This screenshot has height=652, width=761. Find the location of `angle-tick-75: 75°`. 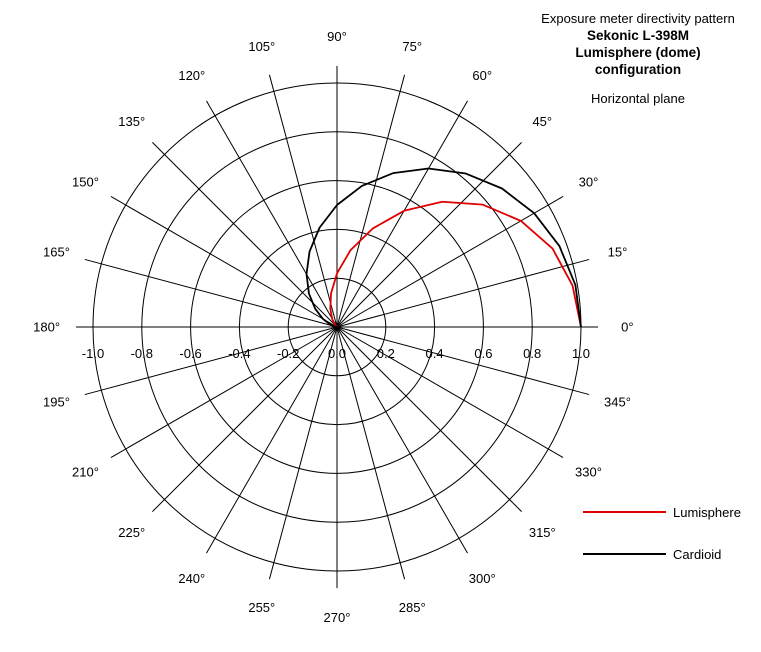

angle-tick-75: 75° is located at coordinates (412, 46).